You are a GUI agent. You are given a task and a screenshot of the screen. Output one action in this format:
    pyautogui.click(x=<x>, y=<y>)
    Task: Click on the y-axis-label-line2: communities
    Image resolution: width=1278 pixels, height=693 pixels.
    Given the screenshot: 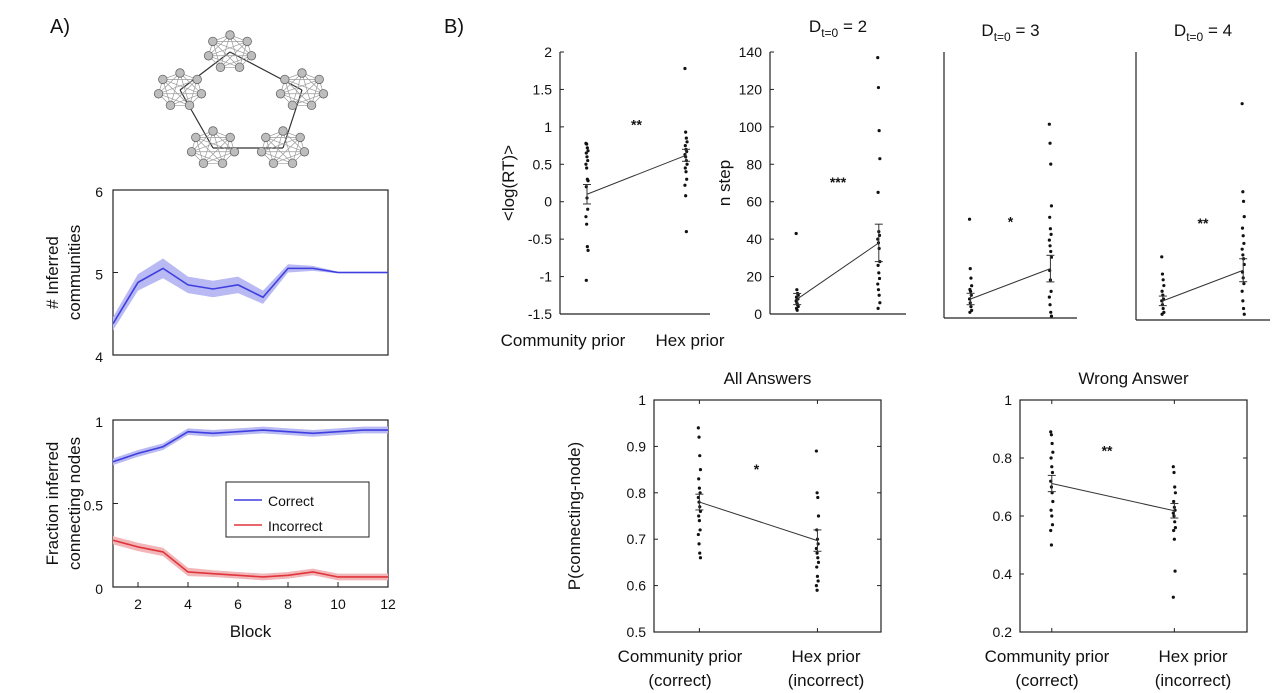 What is the action you would take?
    pyautogui.click(x=74, y=272)
    